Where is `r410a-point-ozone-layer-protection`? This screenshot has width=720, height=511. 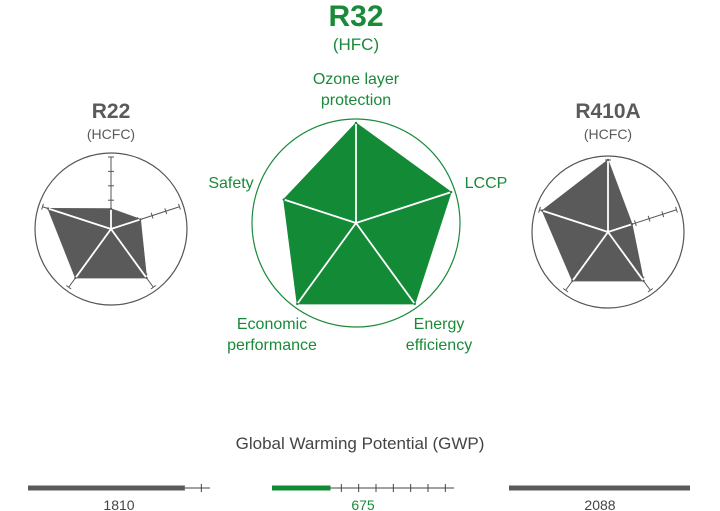
r410a-point-ozone-layer-protection is located at coordinates (608, 160).